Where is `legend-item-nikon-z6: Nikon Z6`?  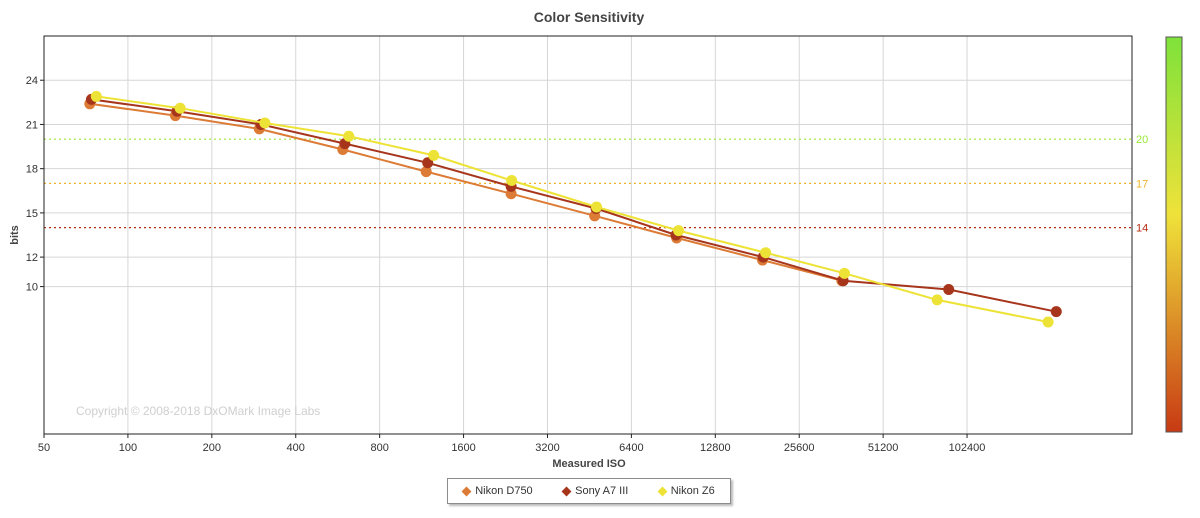 legend-item-nikon-z6: Nikon Z6 is located at coordinates (686, 491).